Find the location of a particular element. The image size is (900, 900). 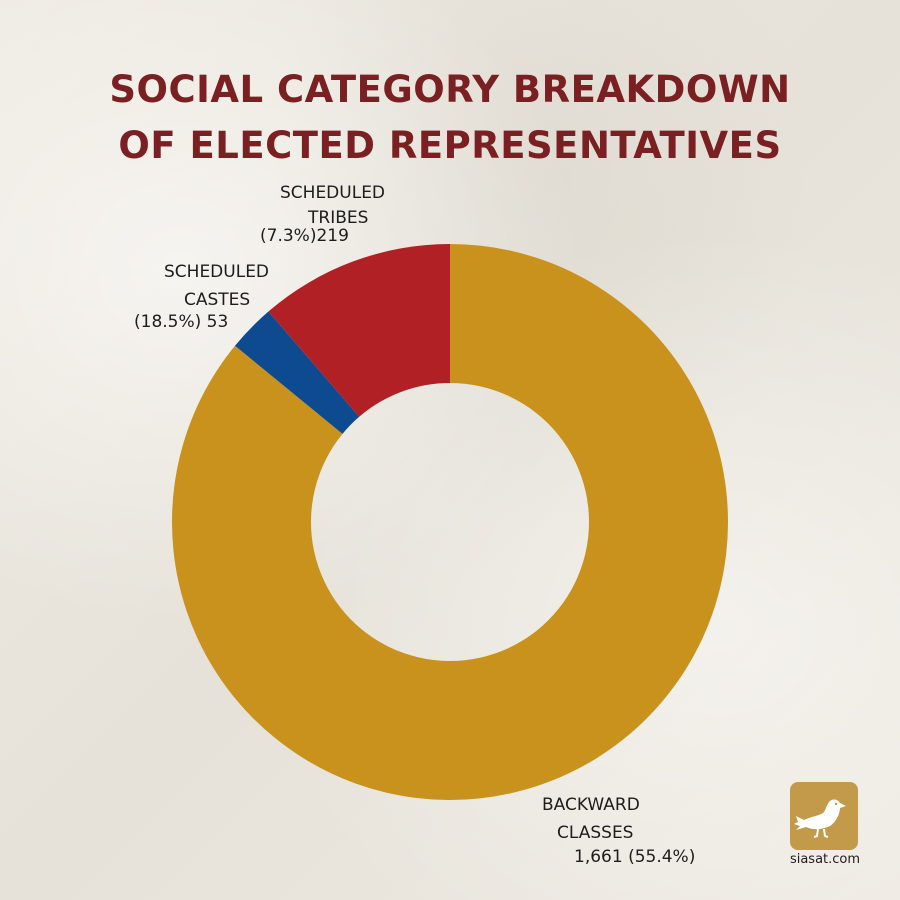

label-scheduled-castes-line1: SCHEDULED is located at coordinates (217, 272).